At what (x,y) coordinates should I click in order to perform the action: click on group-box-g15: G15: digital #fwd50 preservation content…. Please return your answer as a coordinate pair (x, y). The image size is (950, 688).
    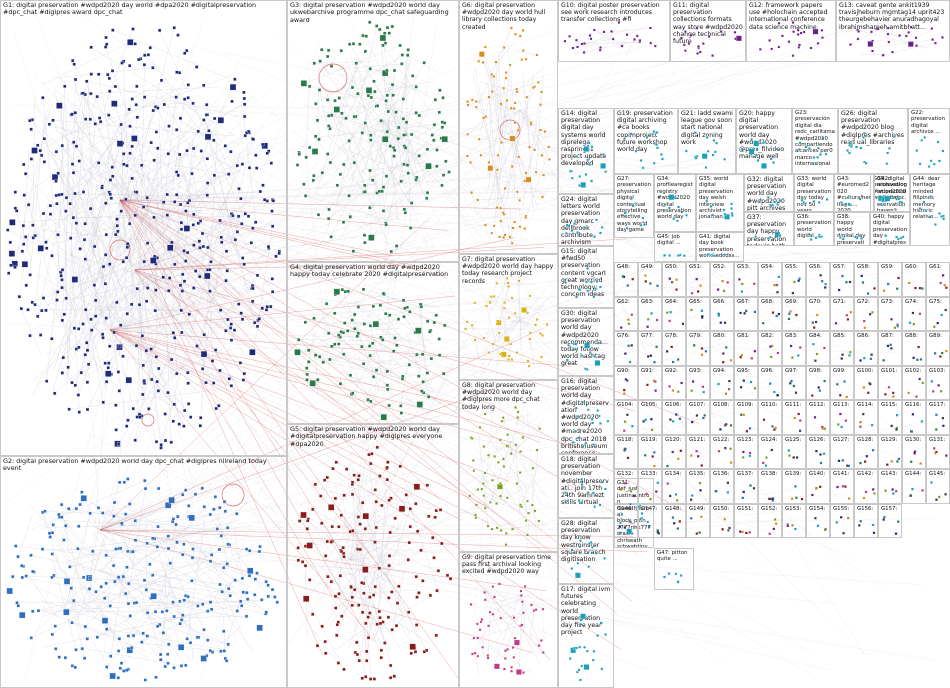
    Looking at the image, I should click on (586, 277).